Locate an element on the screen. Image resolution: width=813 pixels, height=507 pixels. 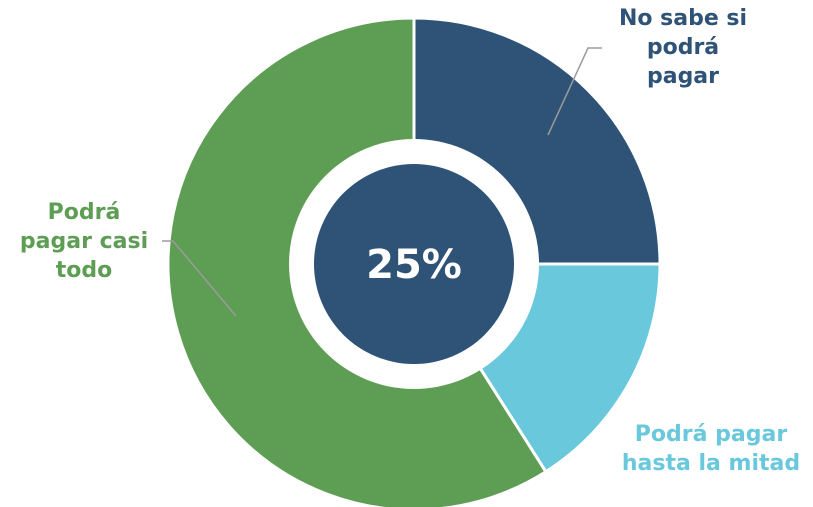
leader-line-casi-todo is located at coordinates (199, 278).